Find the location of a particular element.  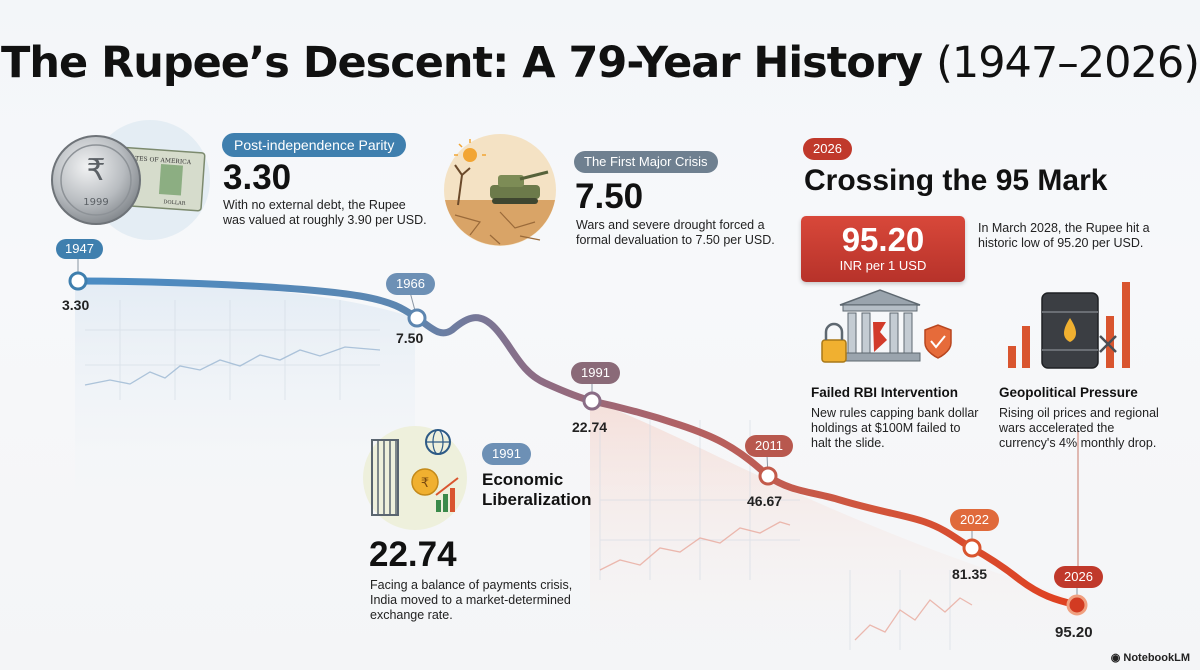

liberalization-value: 22.74 is located at coordinates (413, 554).